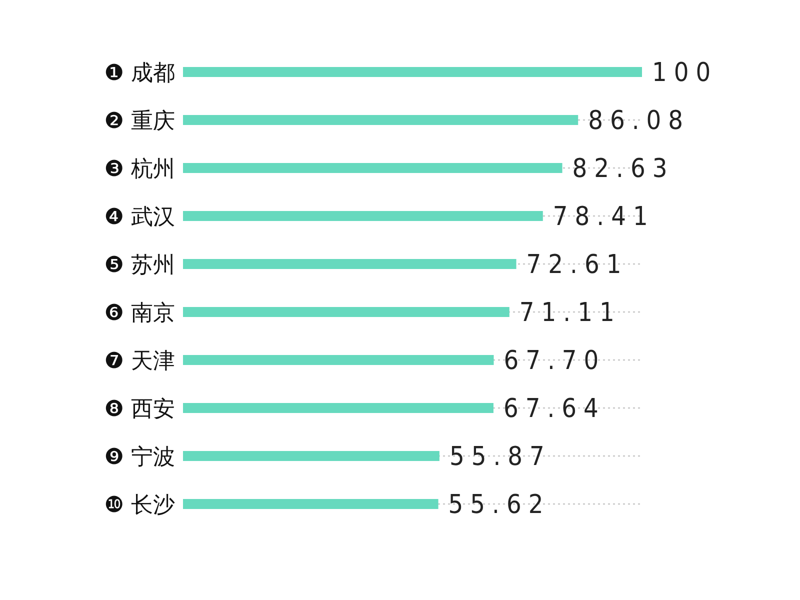  What do you see at coordinates (139, 505) in the screenshot?
I see `y-tick-label: ❿ 长沙` at bounding box center [139, 505].